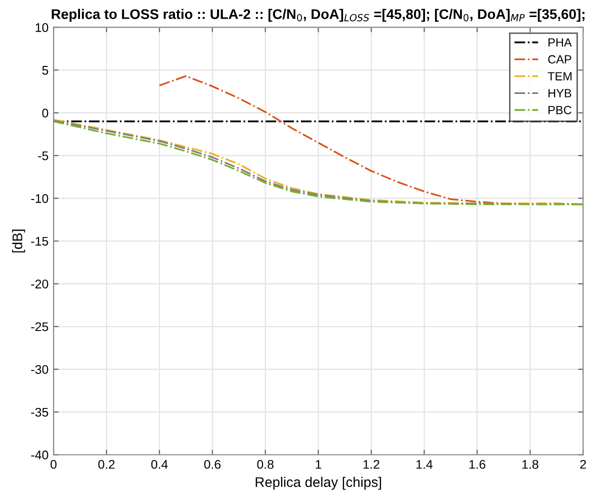 The image size is (595, 497). What do you see at coordinates (265, 464) in the screenshot?
I see `x-tick-label: 0.8` at bounding box center [265, 464].